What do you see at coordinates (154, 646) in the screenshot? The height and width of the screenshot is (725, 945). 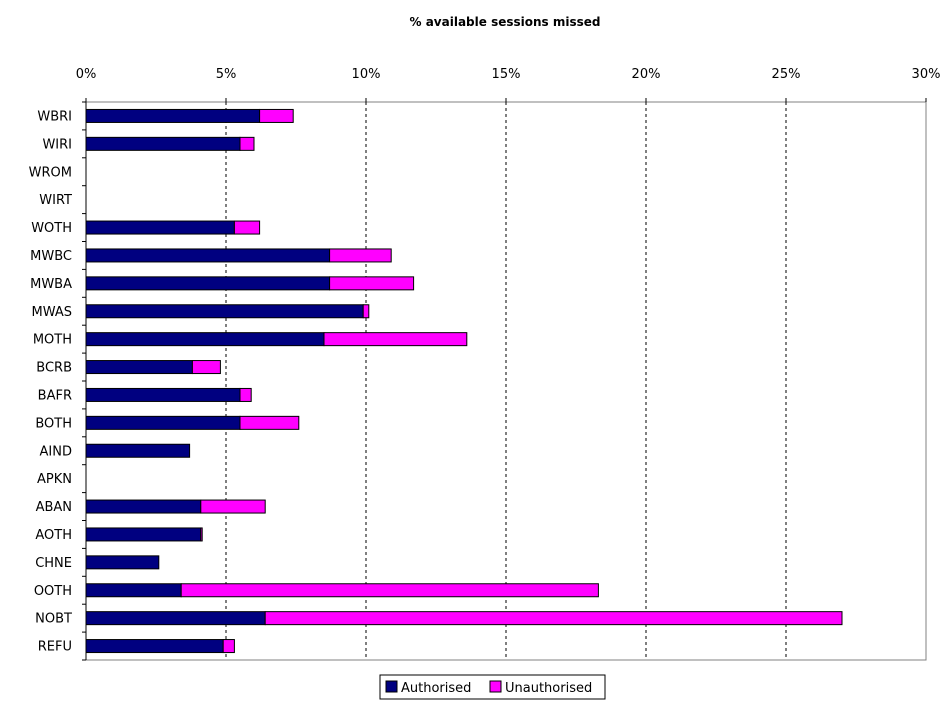 I see `bar-authorised-refu` at bounding box center [154, 646].